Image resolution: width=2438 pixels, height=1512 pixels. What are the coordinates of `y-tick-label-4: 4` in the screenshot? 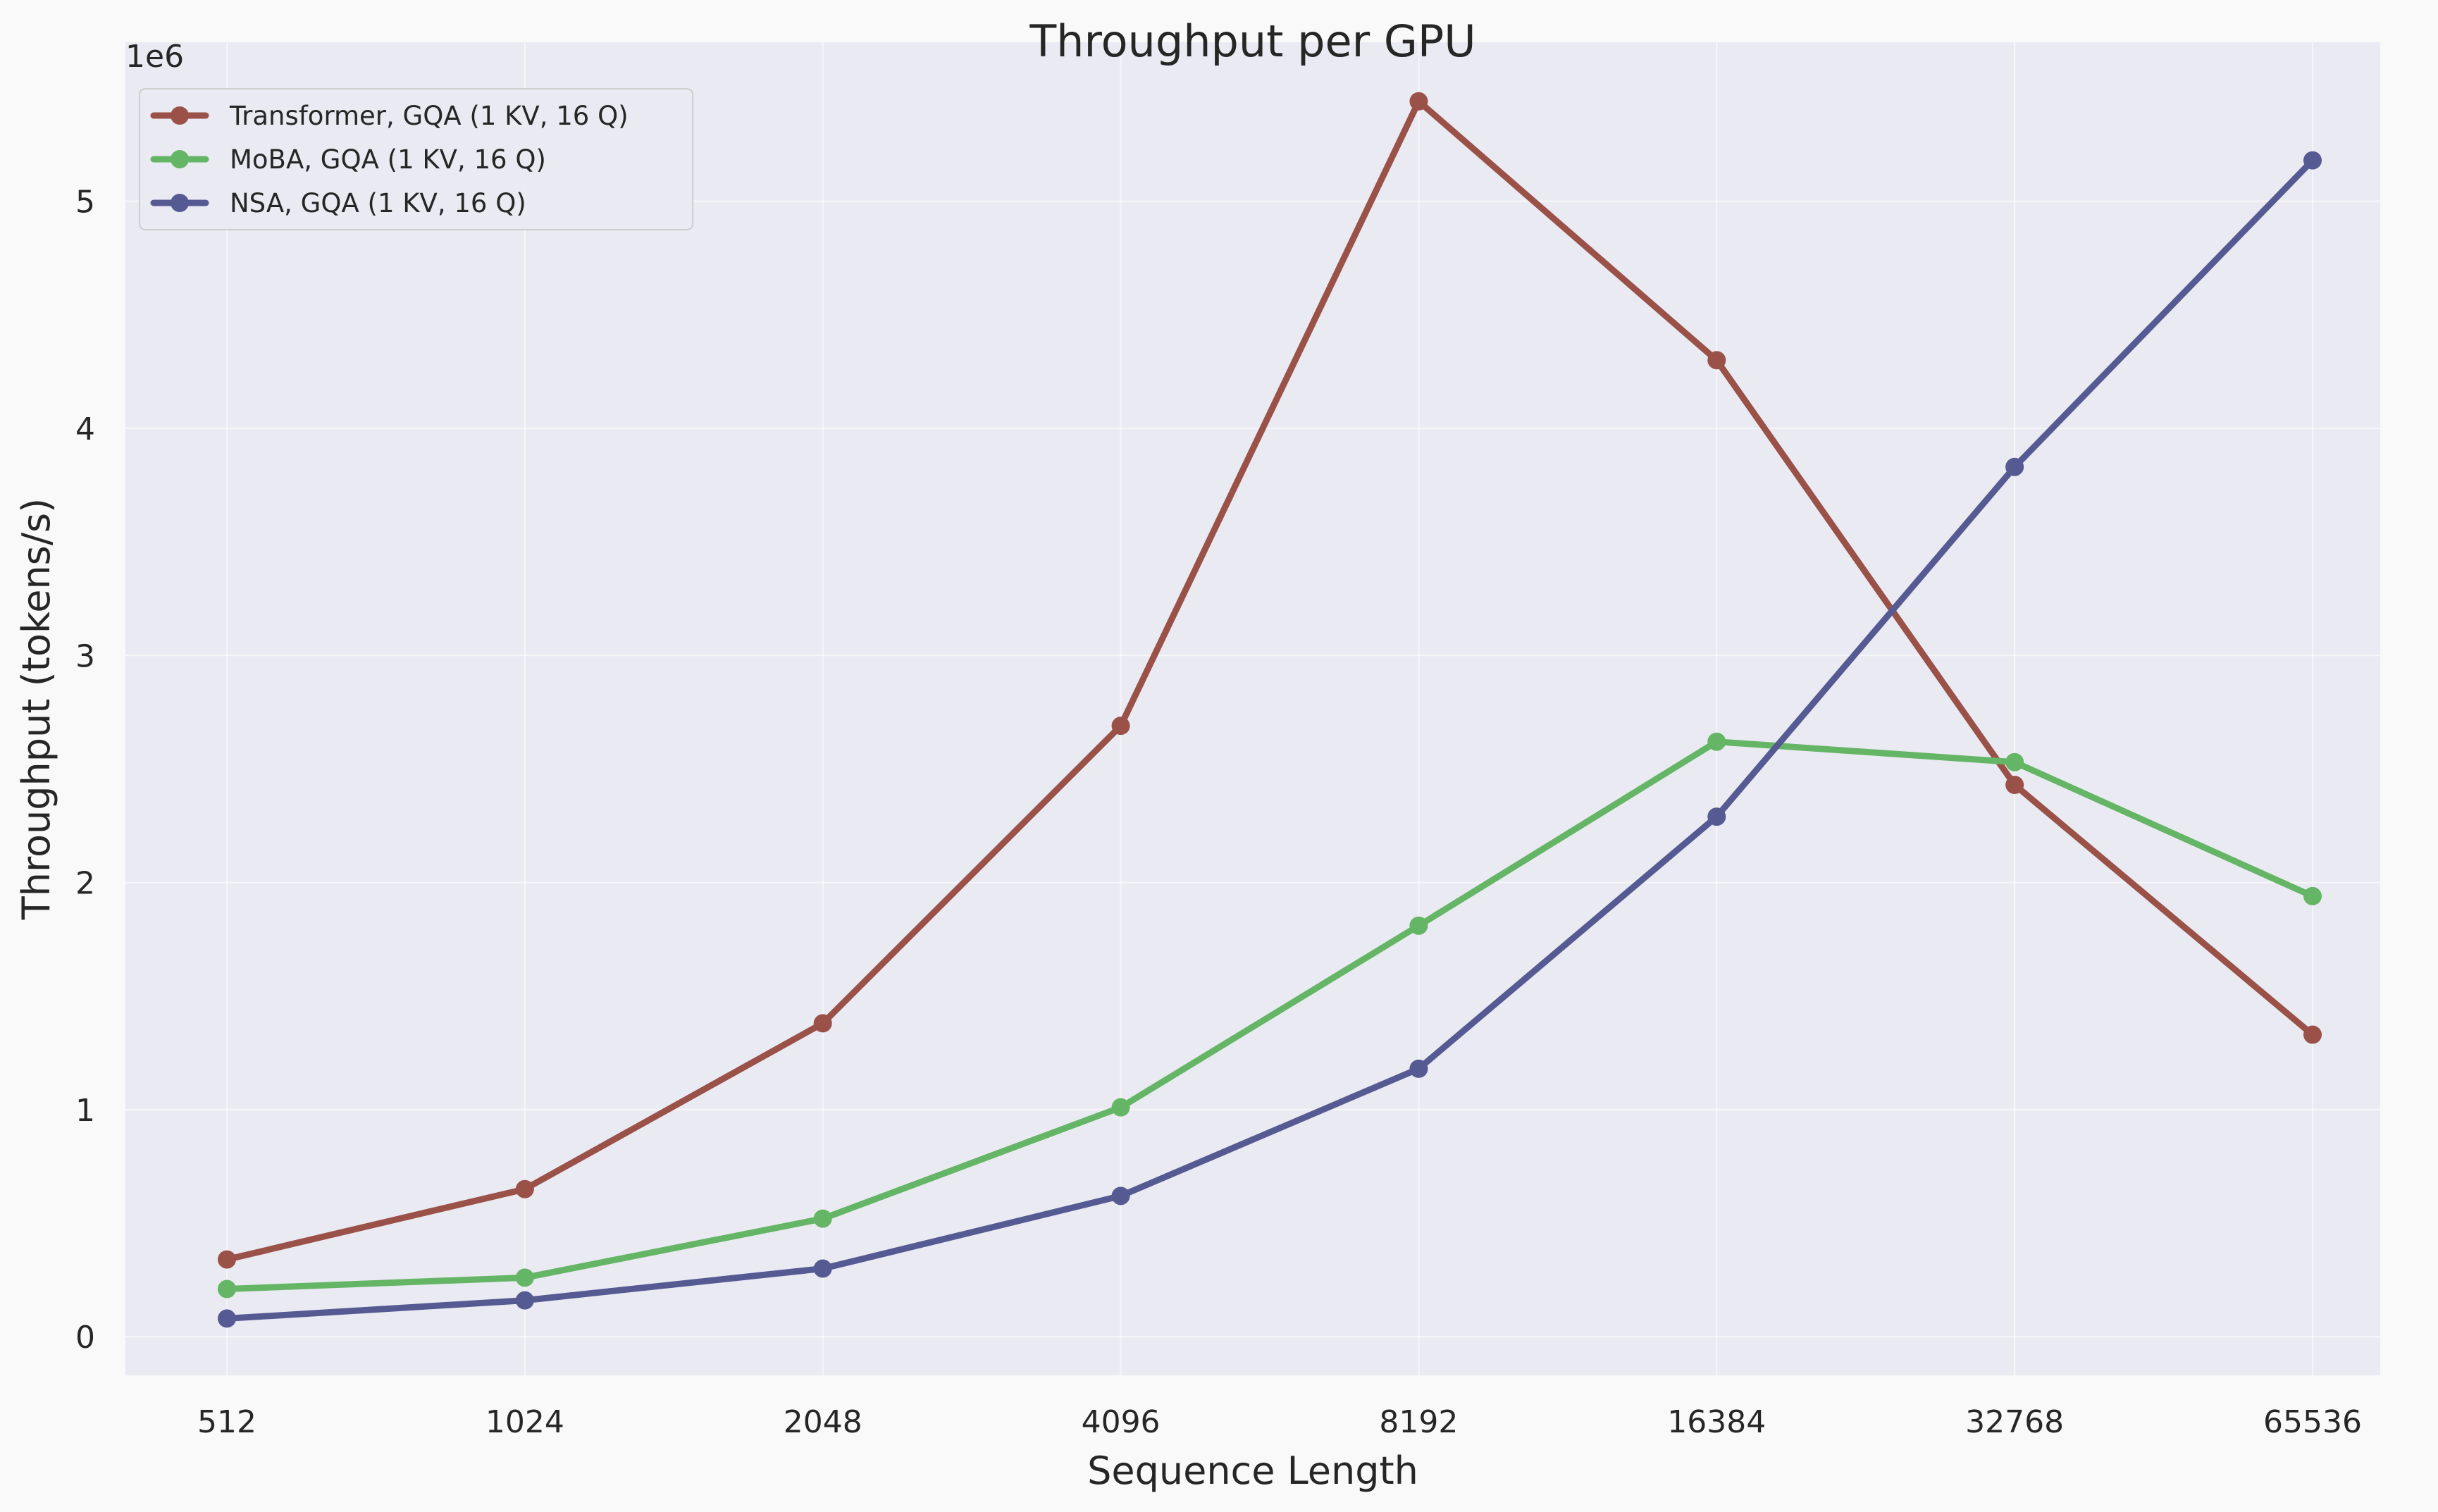 It's located at (85, 429).